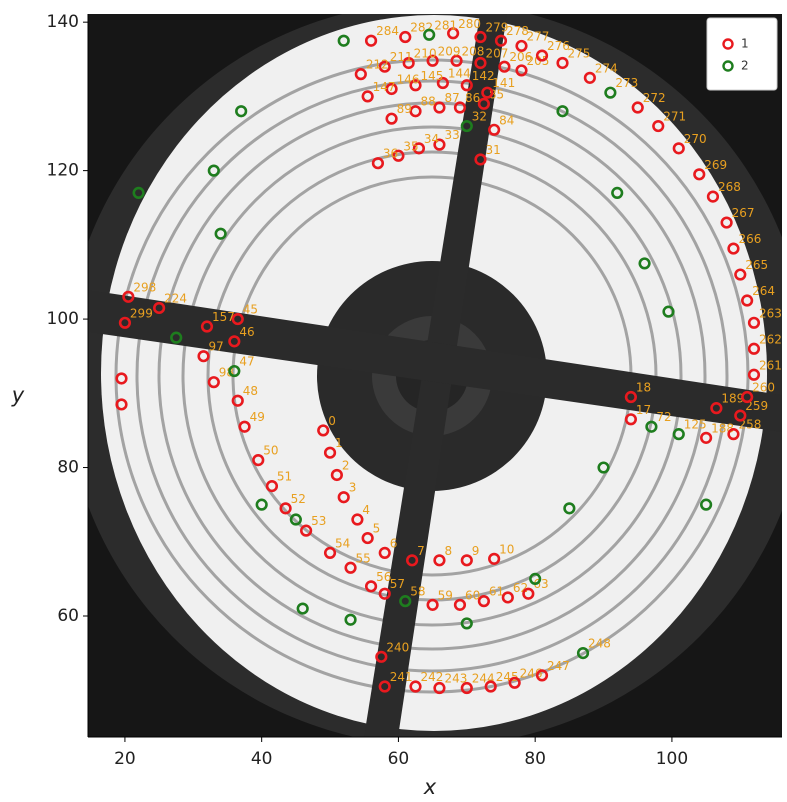 This screenshot has width=787, height=802. Describe the element at coordinates (421, 28) in the screenshot. I see `point-label: 282` at that location.